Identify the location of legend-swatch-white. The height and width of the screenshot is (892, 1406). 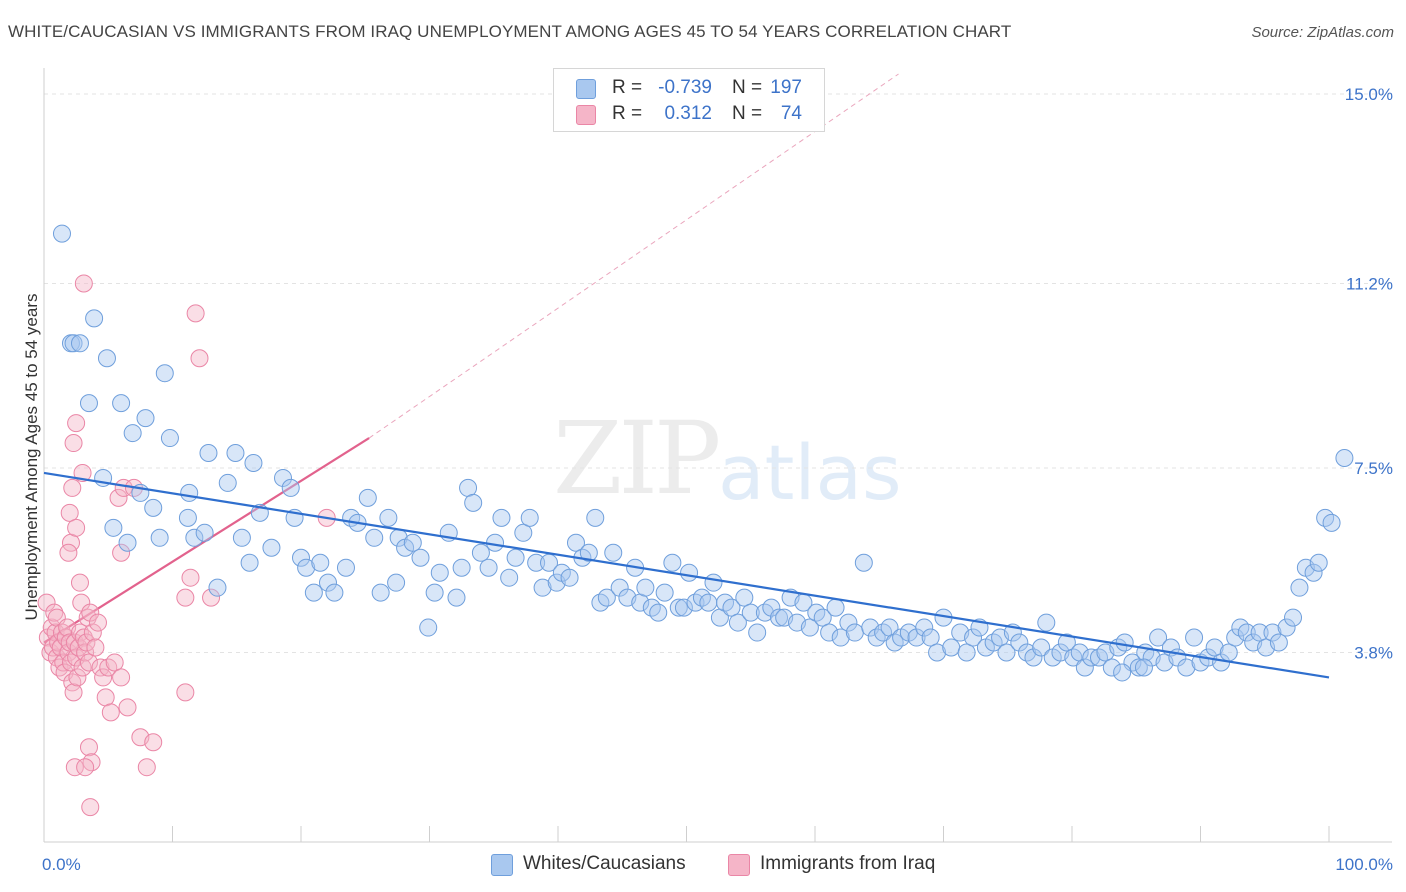
(502, 865).